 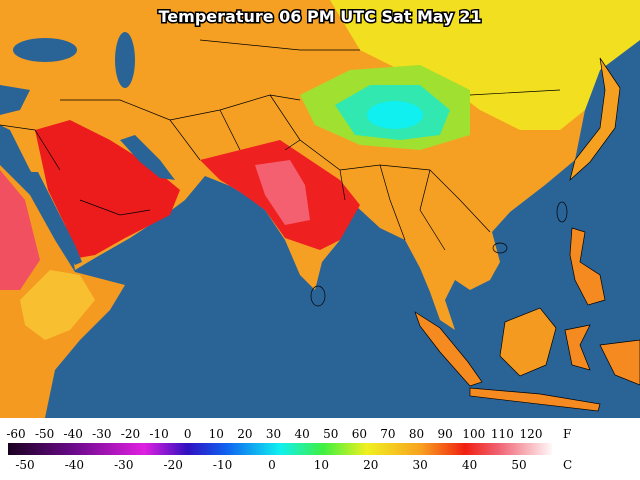 What do you see at coordinates (567, 465) in the screenshot?
I see `unit-label: C` at bounding box center [567, 465].